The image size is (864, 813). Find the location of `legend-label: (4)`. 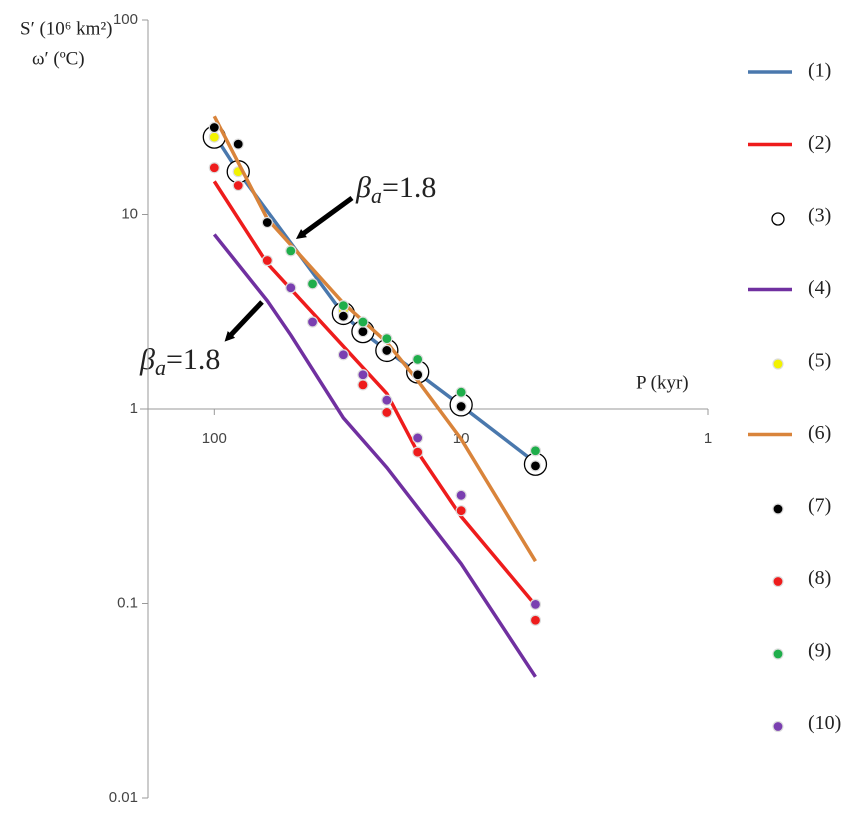

legend-label: (4) is located at coordinates (819, 288).